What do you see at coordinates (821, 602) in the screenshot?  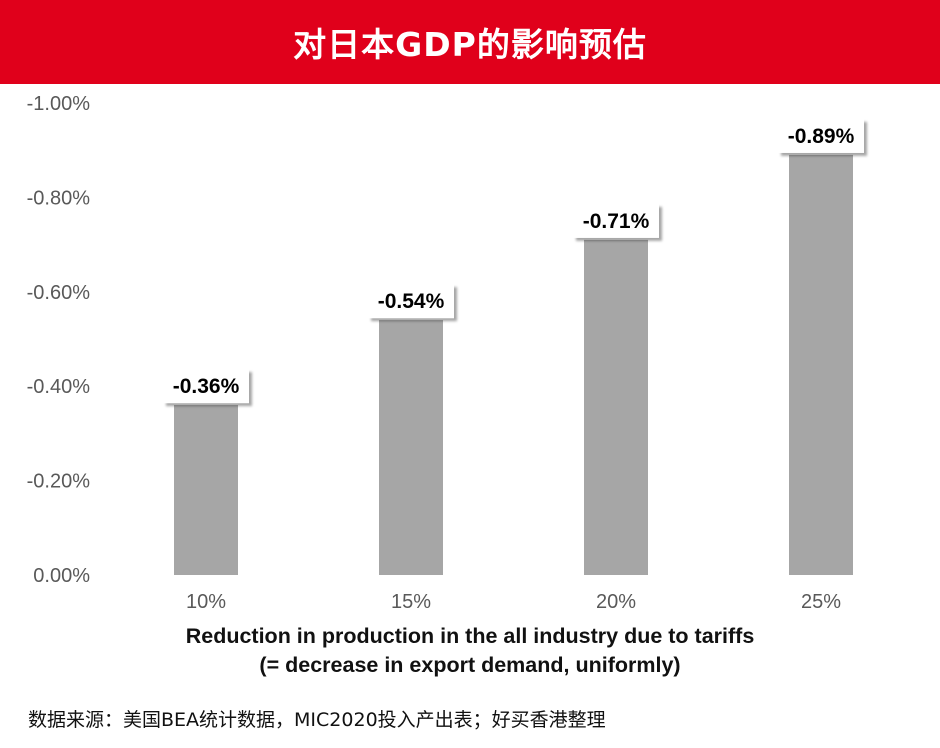 I see `x-tick-label: 25%` at bounding box center [821, 602].